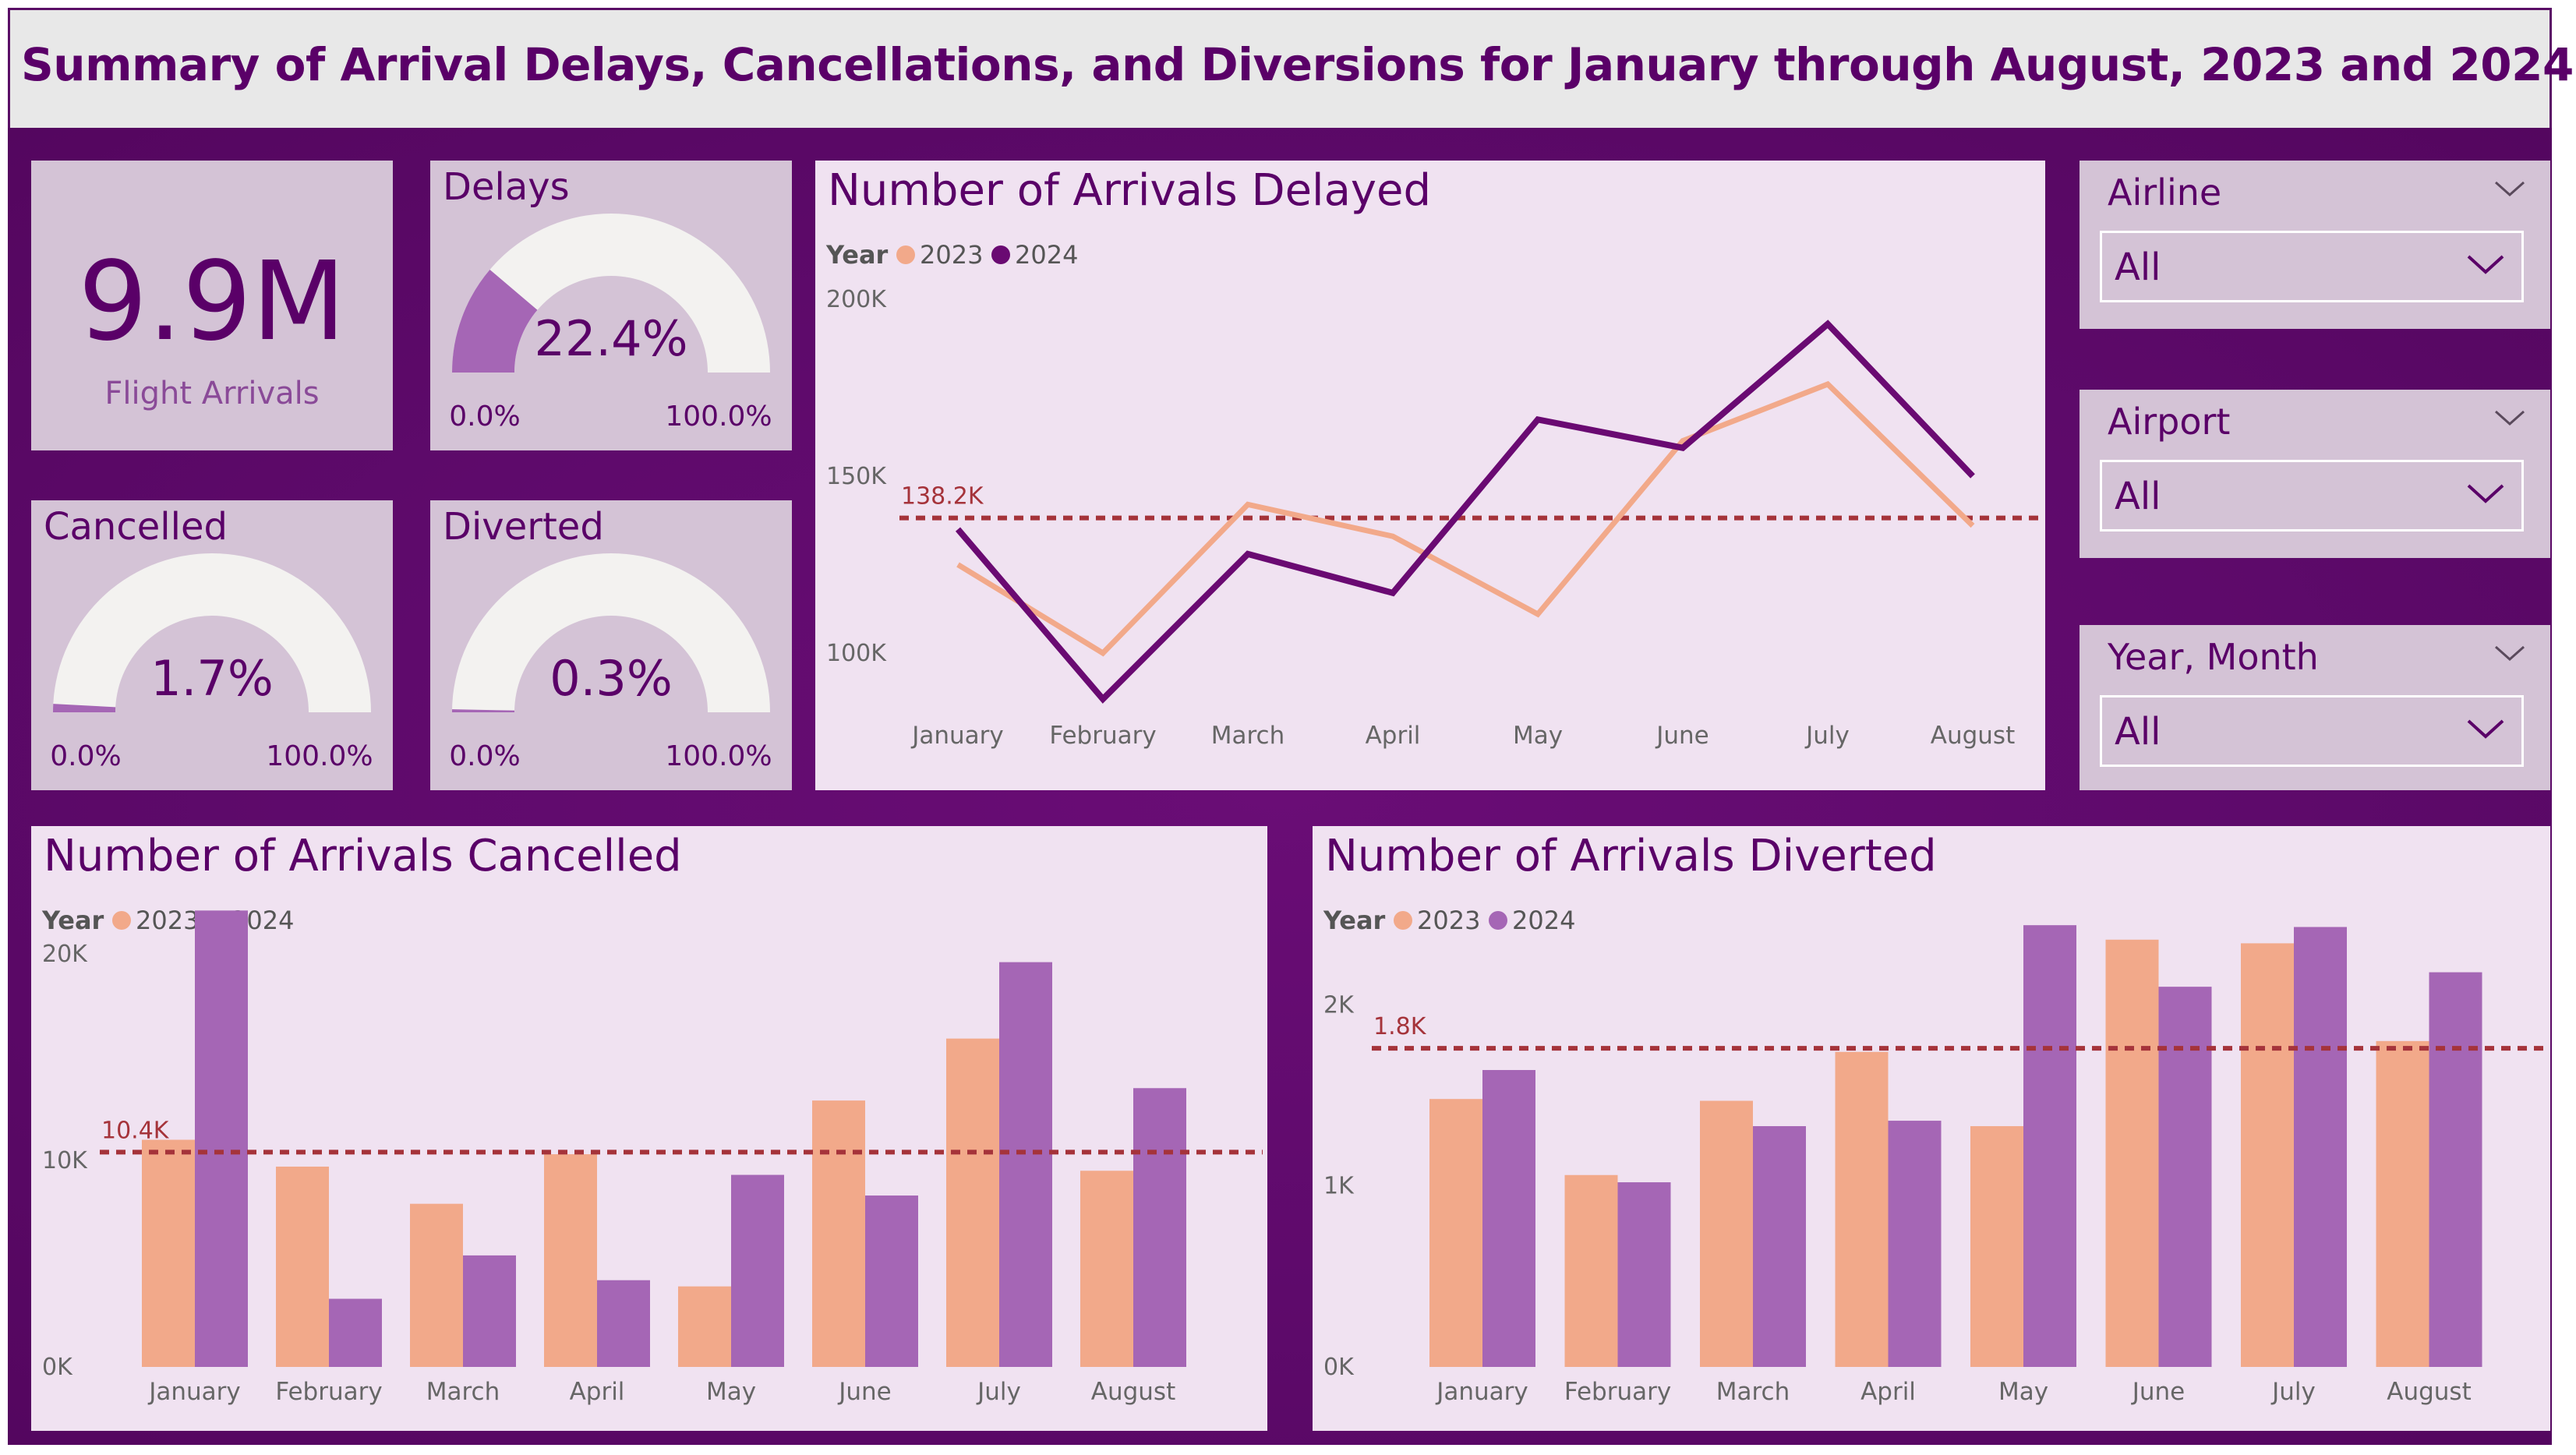 The image size is (2576, 1455). I want to click on gauge-value: 0.3%, so click(611, 678).